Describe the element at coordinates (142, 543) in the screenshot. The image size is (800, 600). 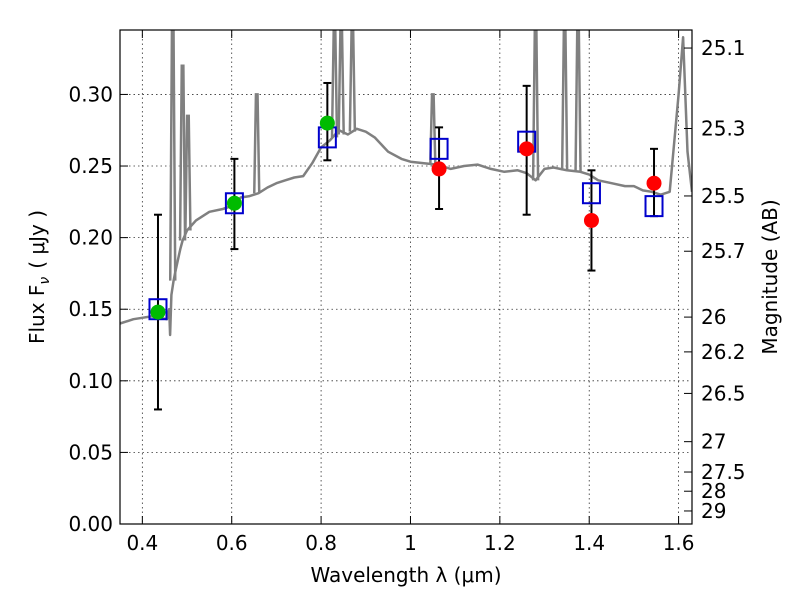
I see `x-tick-label: 0.4` at that location.